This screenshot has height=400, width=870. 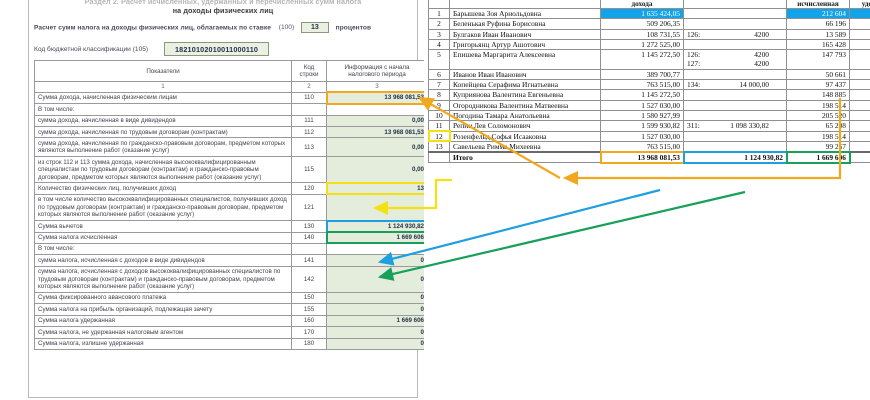 What do you see at coordinates (865, 4) in the screenshot?
I see `register-header-withheld-line2: удержанная` at bounding box center [865, 4].